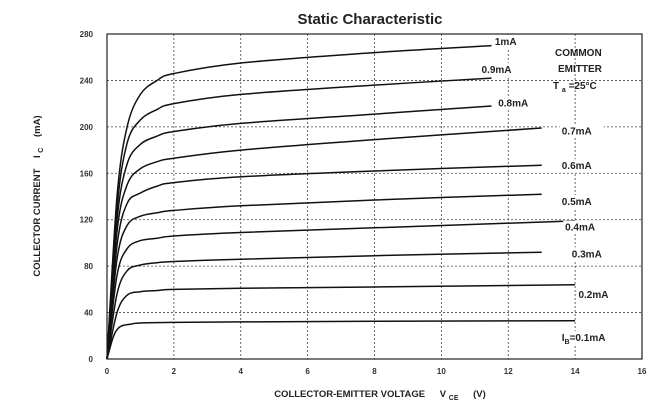 This screenshot has width=650, height=410. What do you see at coordinates (241, 371) in the screenshot?
I see `x-tick-label: 4` at bounding box center [241, 371].